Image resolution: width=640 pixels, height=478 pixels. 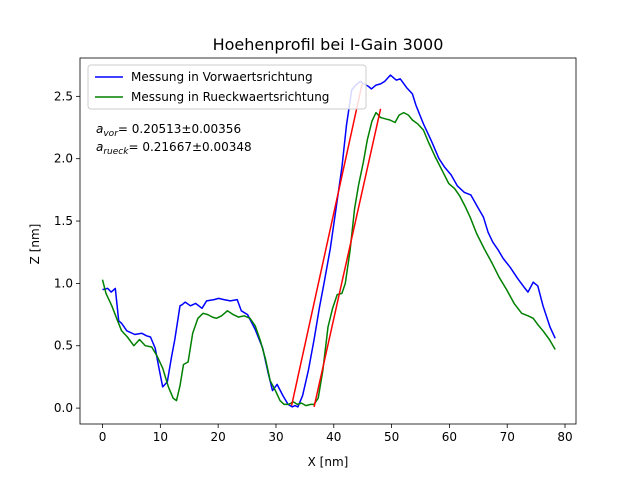 What do you see at coordinates (63, 159) in the screenshot?
I see `y-tick-label: 2.0` at bounding box center [63, 159].